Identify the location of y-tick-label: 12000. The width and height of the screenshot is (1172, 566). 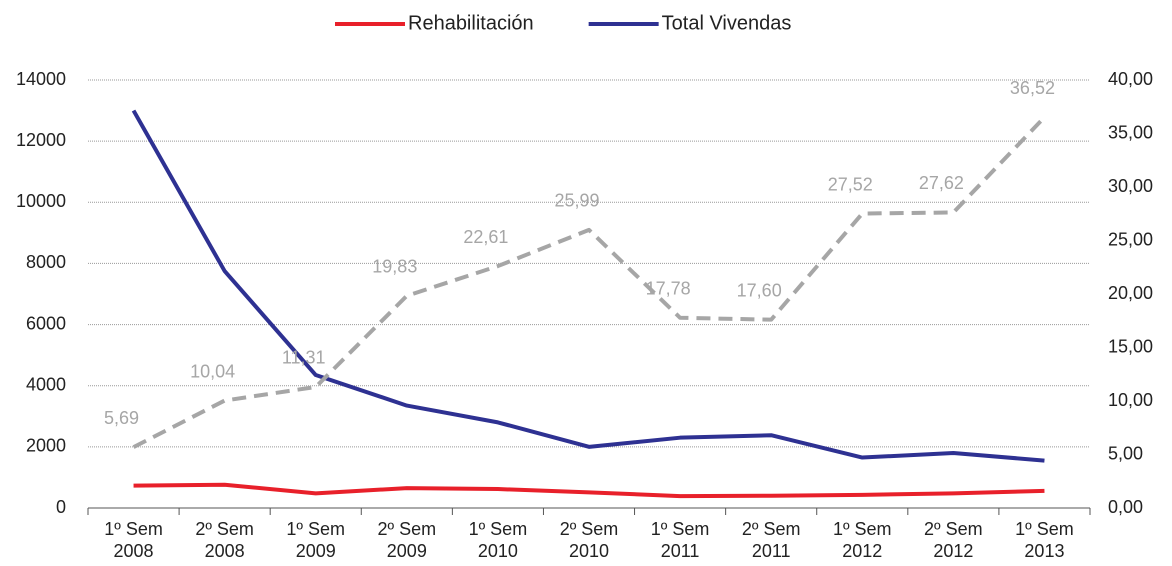
(41, 140).